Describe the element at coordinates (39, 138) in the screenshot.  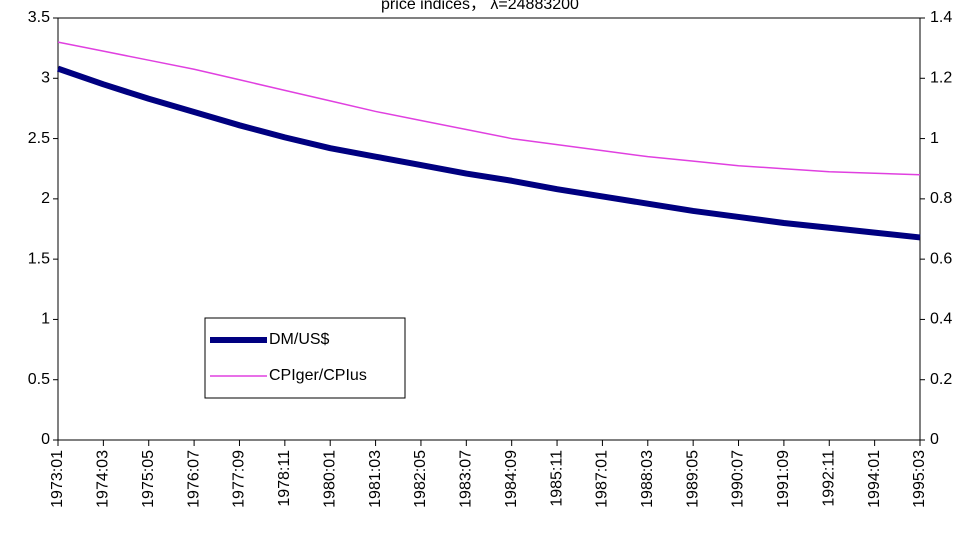
I see `y-tick-label: 2.5` at that location.